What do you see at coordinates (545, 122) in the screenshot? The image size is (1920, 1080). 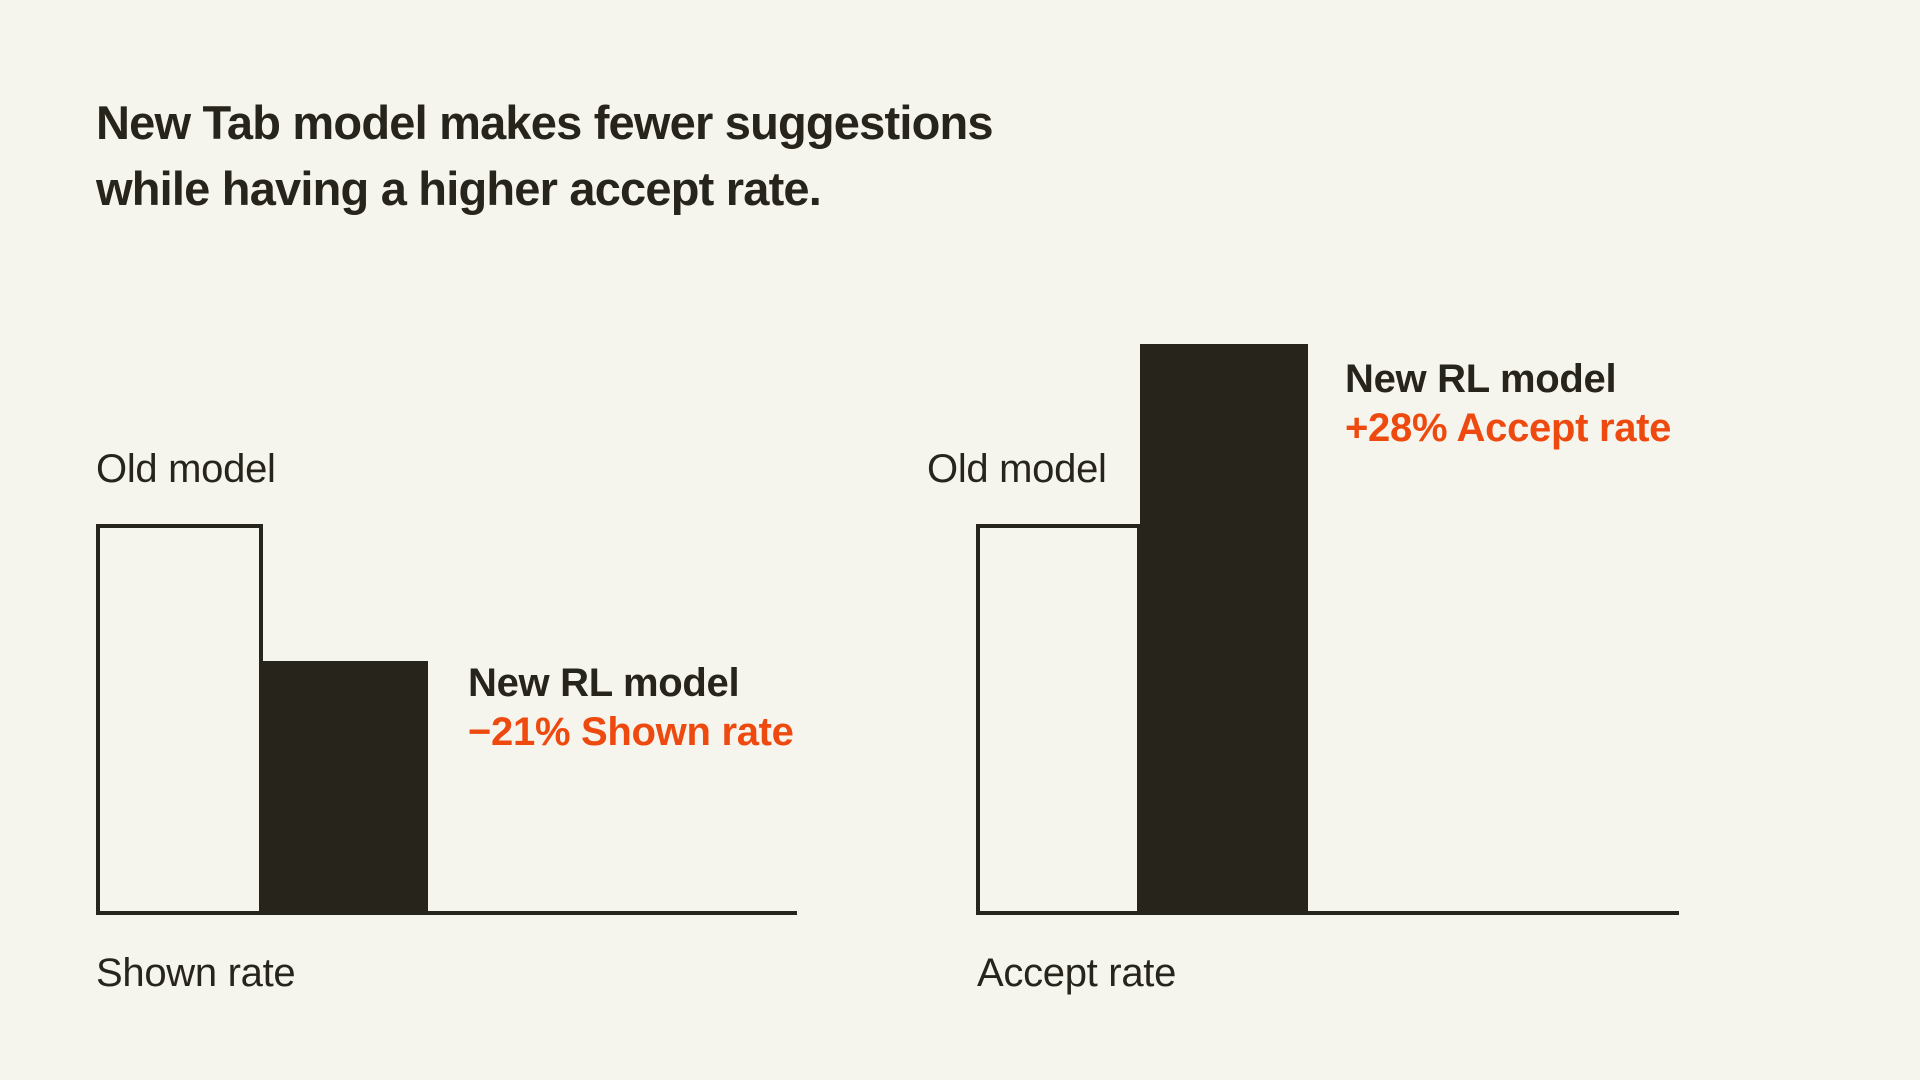 I see `title-line-1: New Tab model makes fewer suggestions` at bounding box center [545, 122].